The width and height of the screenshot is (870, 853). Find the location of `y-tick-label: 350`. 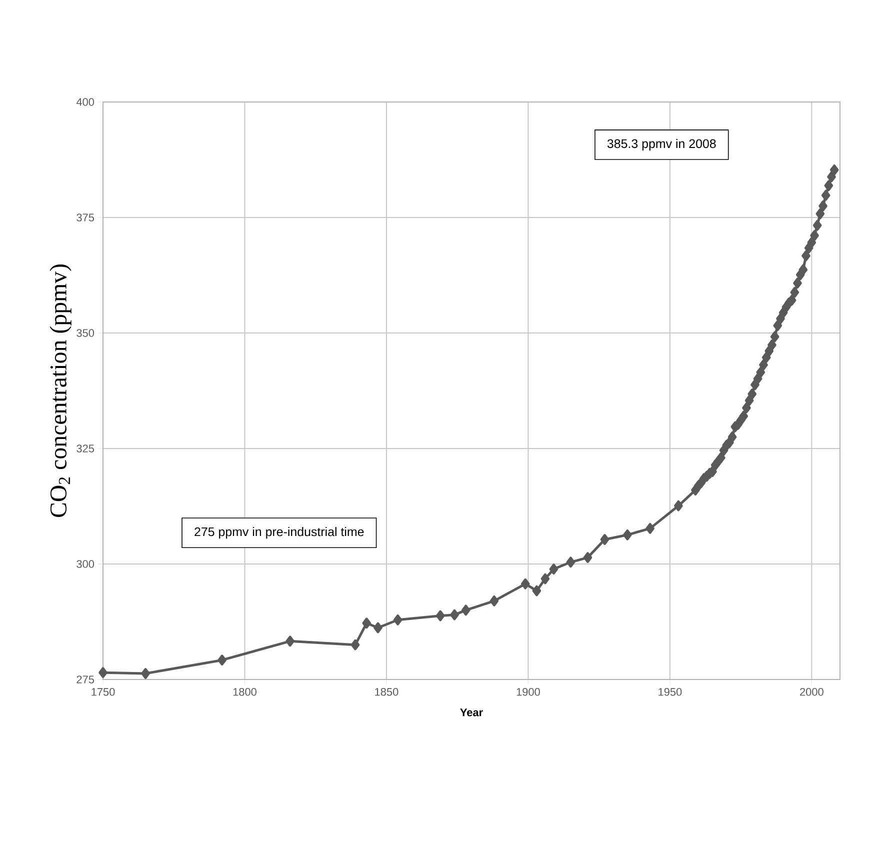

y-tick-label: 350 is located at coordinates (85, 333).